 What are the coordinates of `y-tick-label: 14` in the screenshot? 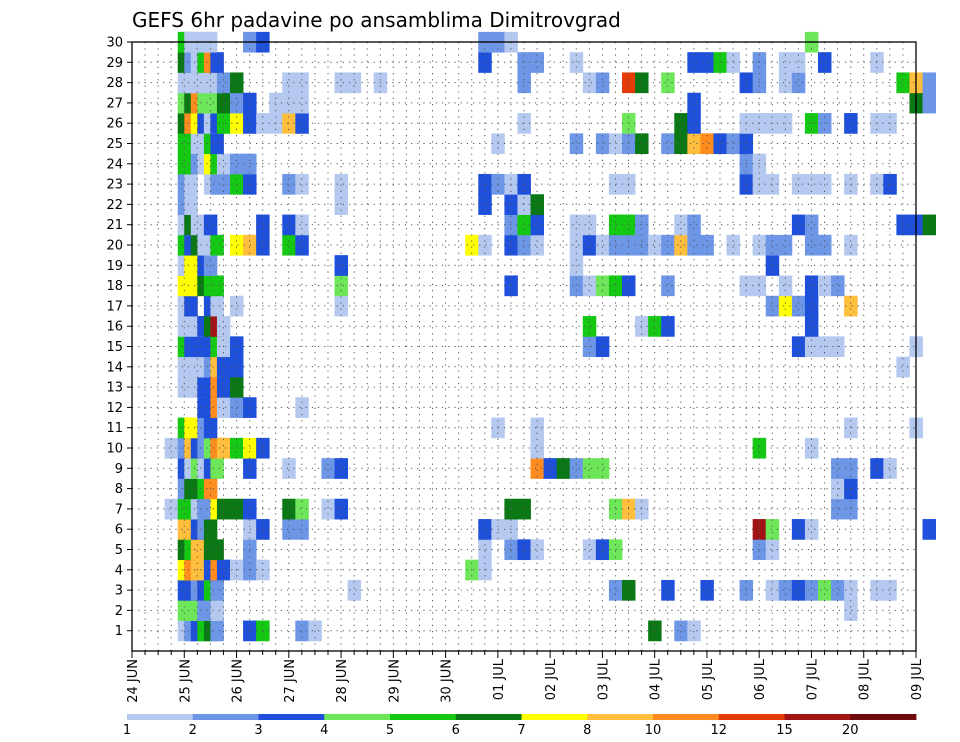 It's located at (114, 367).